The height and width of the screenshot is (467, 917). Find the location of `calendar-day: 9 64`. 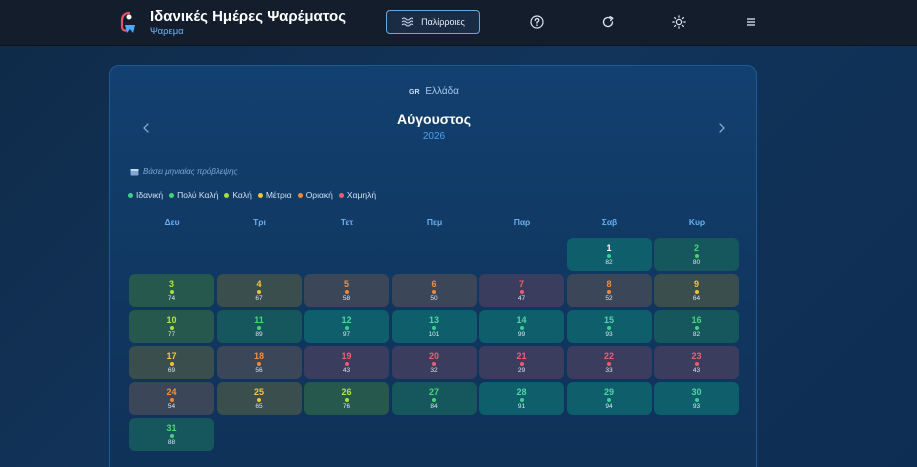

calendar-day: 9 64 is located at coordinates (696, 290).